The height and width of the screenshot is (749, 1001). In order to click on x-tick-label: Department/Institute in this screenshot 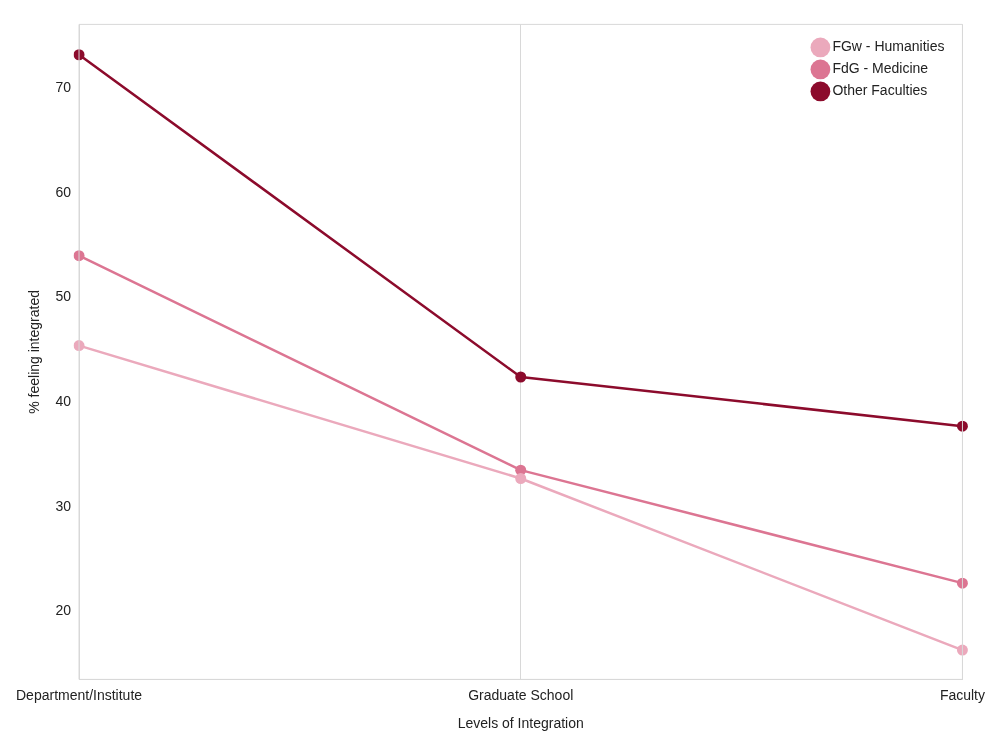, I will do `click(79, 694)`.